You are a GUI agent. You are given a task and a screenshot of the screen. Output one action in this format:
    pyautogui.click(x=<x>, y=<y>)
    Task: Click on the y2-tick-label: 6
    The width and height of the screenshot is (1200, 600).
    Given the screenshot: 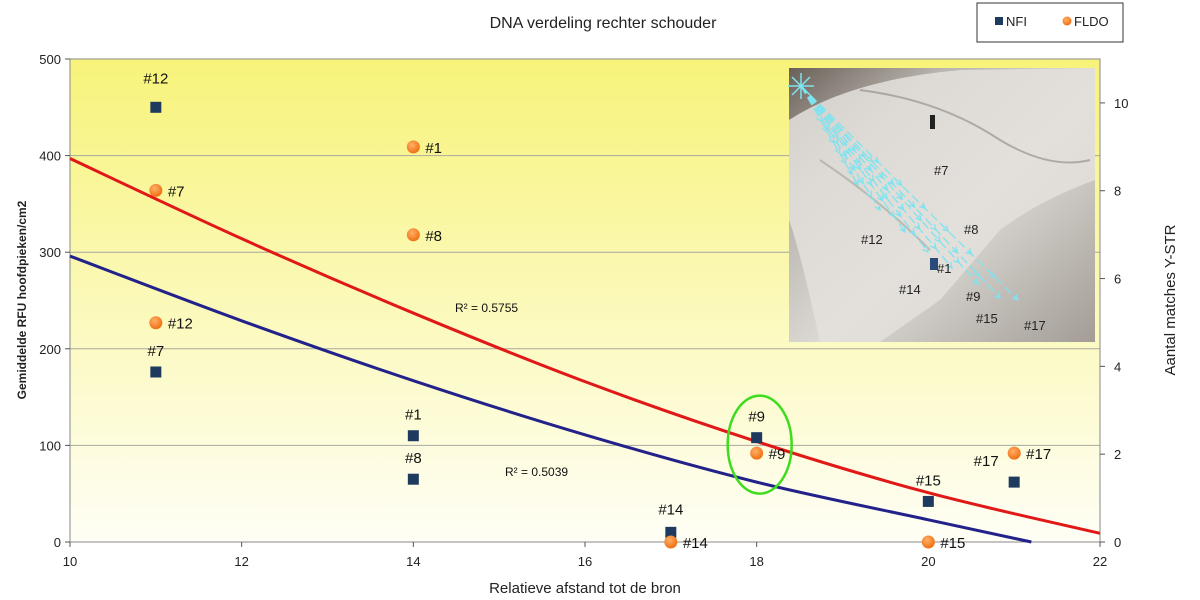 What is the action you would take?
    pyautogui.click(x=1117, y=279)
    